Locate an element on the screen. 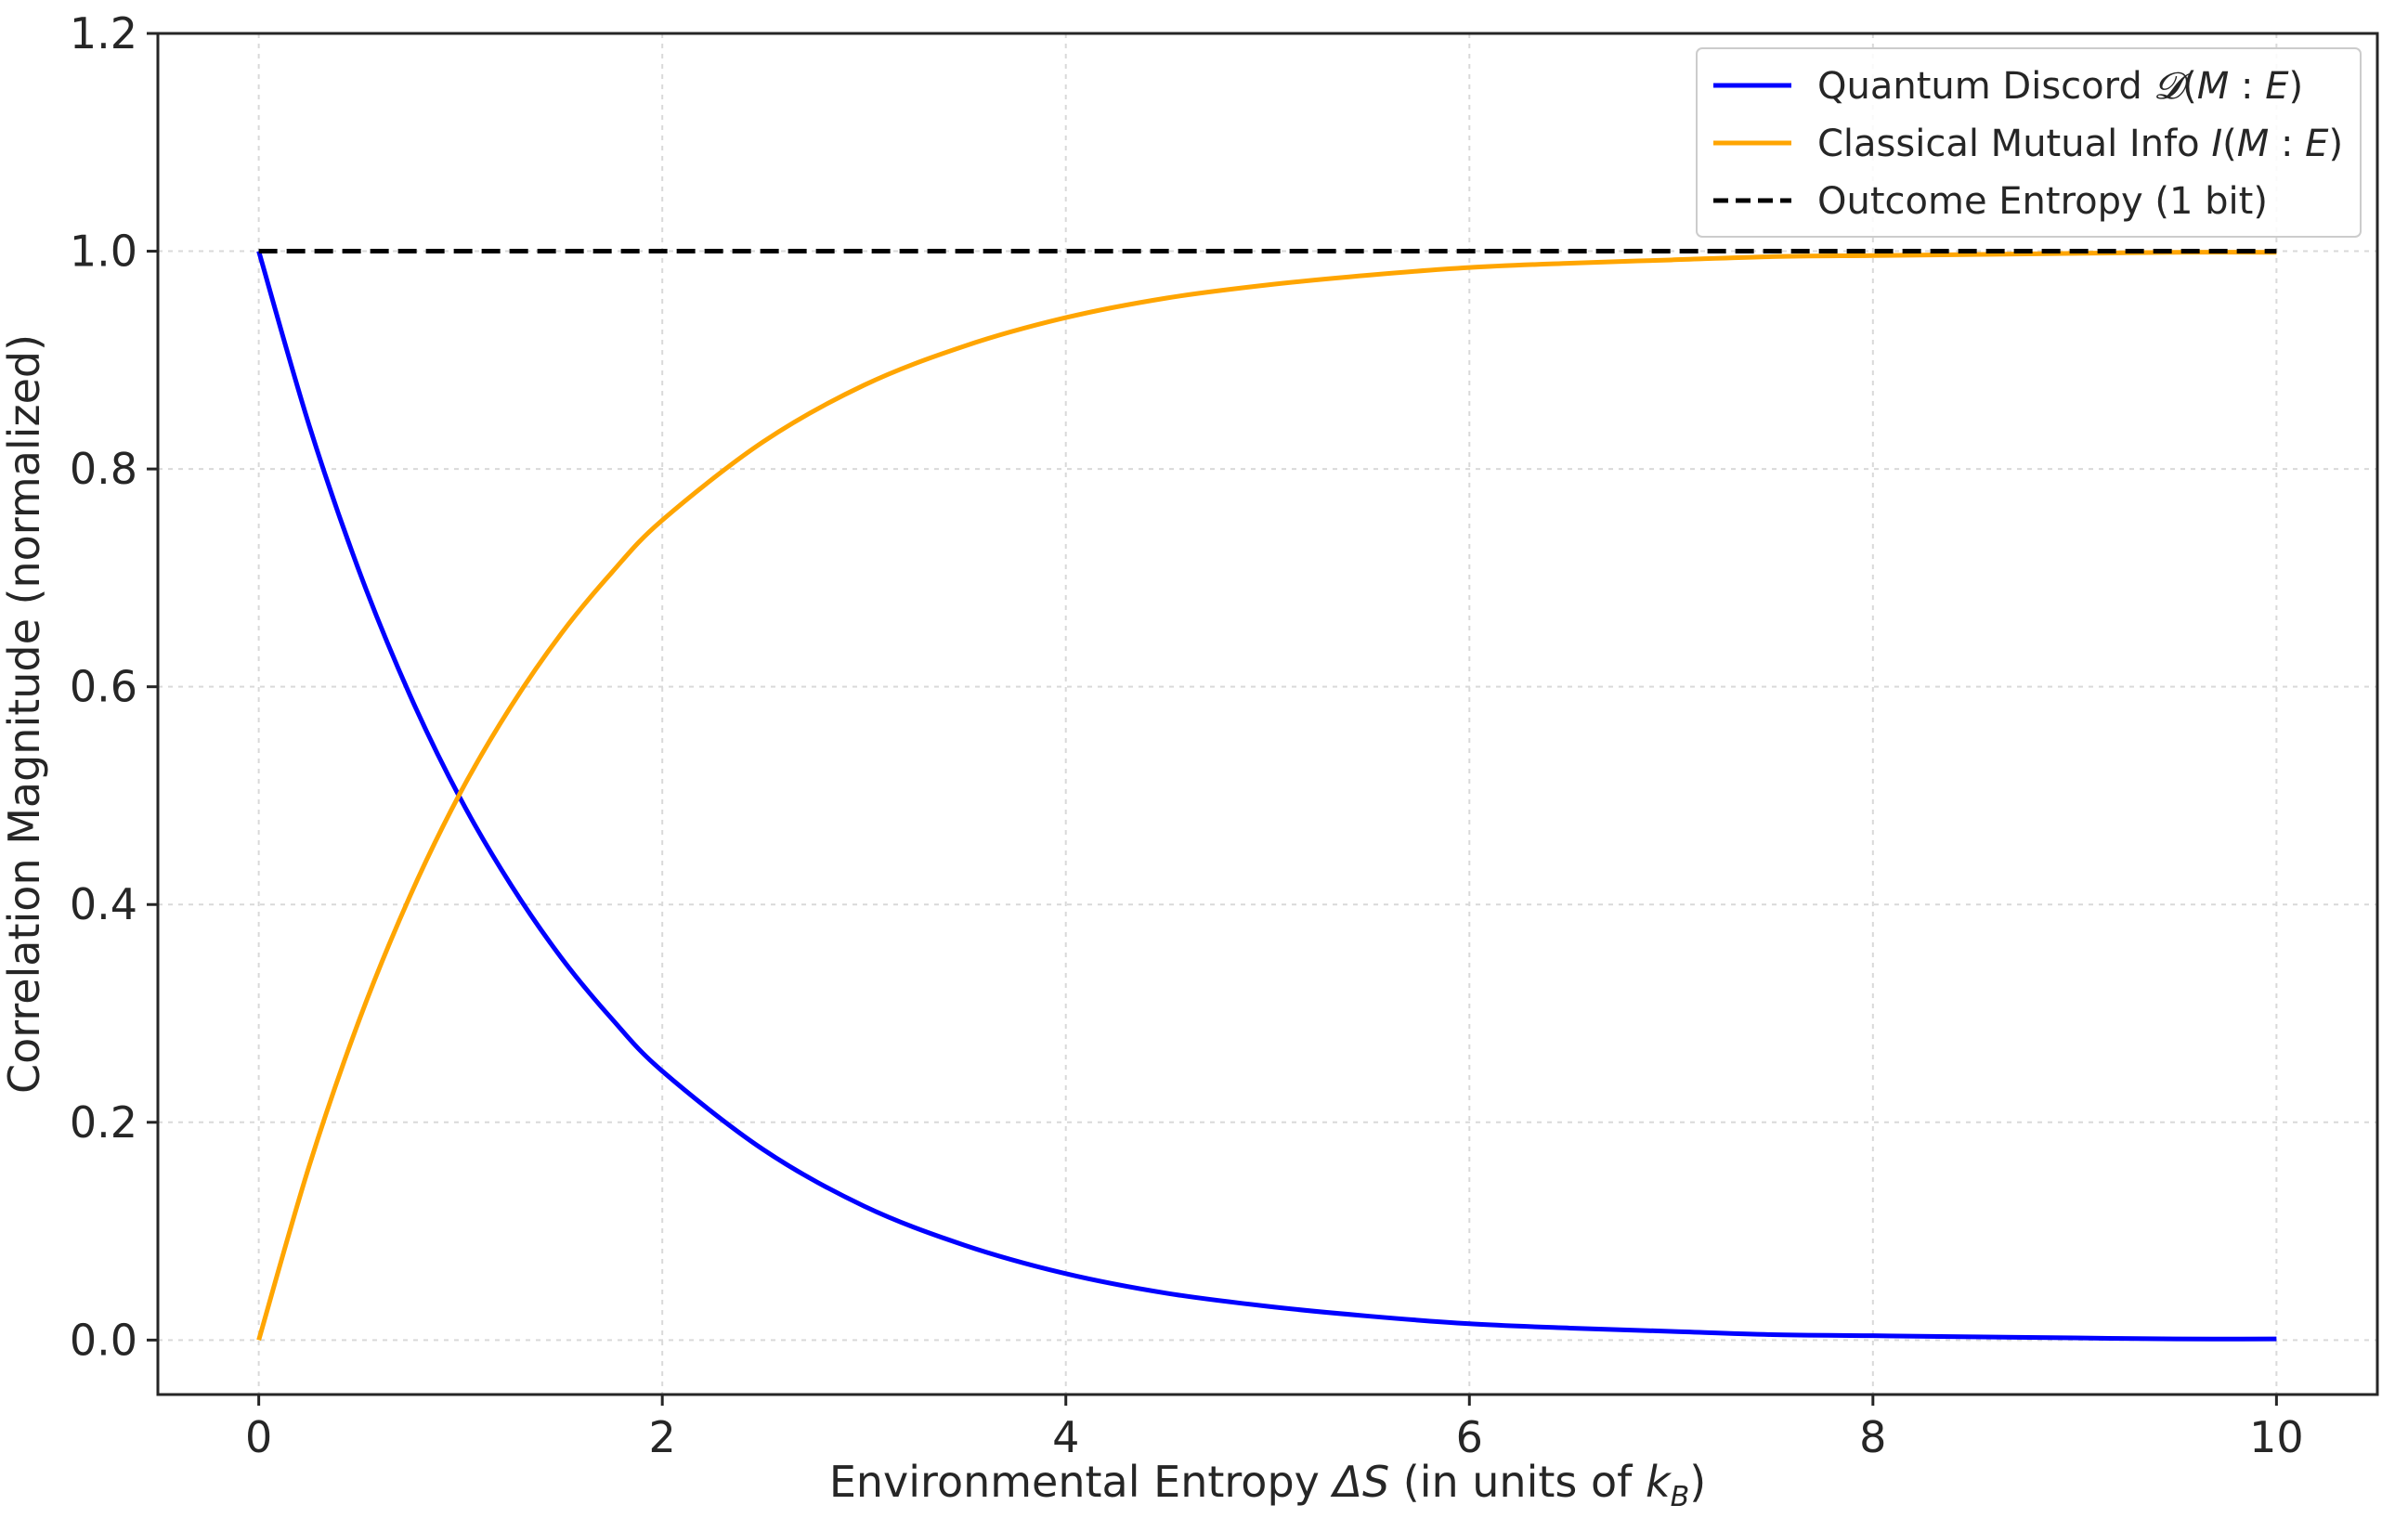 The width and height of the screenshot is (2408, 1518). x-axis-label-part: k is located at coordinates (1659, 1482).